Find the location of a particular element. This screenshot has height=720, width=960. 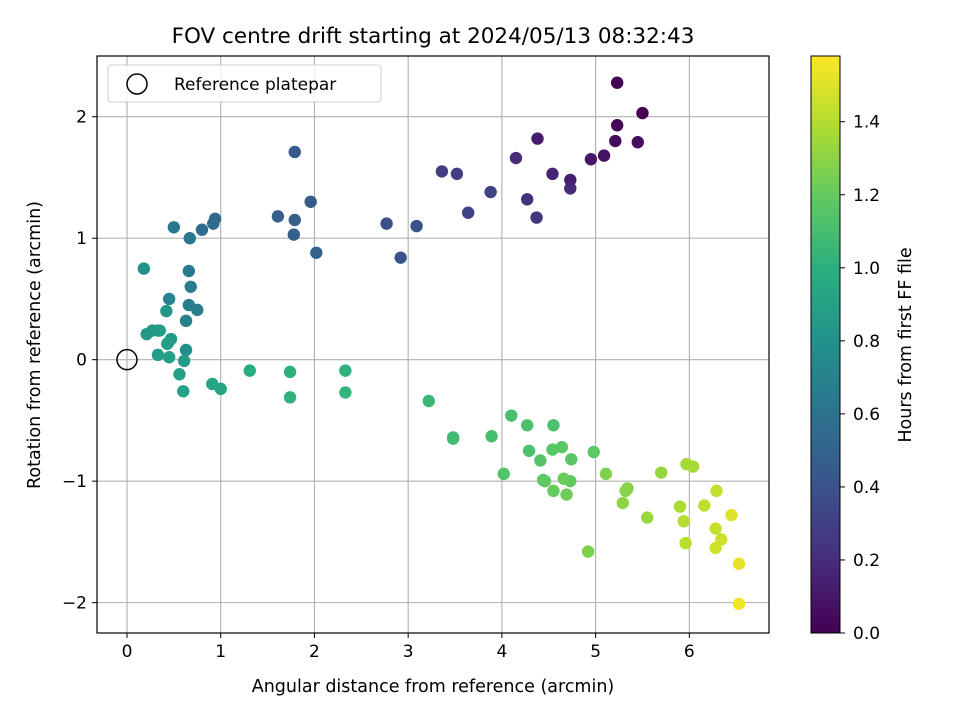

x-axis-ticks: 0 1 2 3 4 5 6 is located at coordinates (408, 647).